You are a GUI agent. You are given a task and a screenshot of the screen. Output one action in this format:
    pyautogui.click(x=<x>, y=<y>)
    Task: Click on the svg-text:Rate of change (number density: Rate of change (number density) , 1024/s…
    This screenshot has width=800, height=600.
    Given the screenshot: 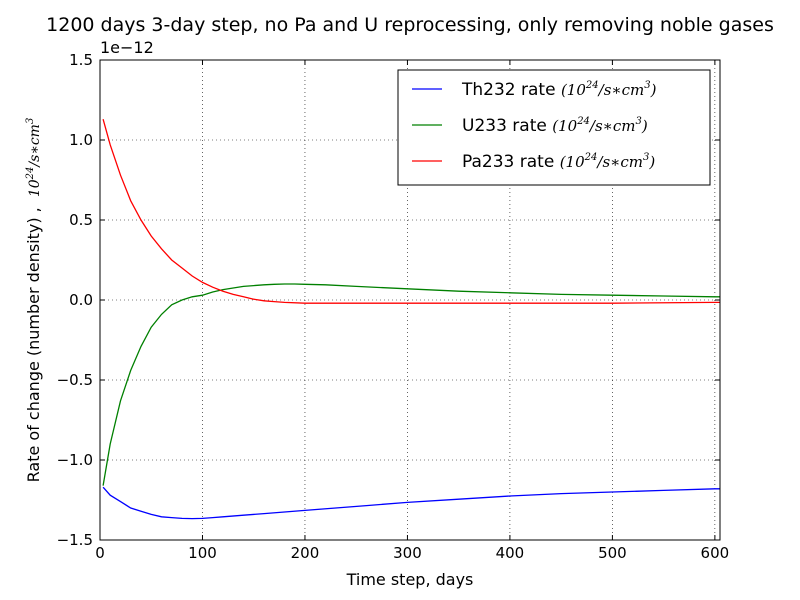 What is the action you would take?
    pyautogui.click(x=33, y=300)
    